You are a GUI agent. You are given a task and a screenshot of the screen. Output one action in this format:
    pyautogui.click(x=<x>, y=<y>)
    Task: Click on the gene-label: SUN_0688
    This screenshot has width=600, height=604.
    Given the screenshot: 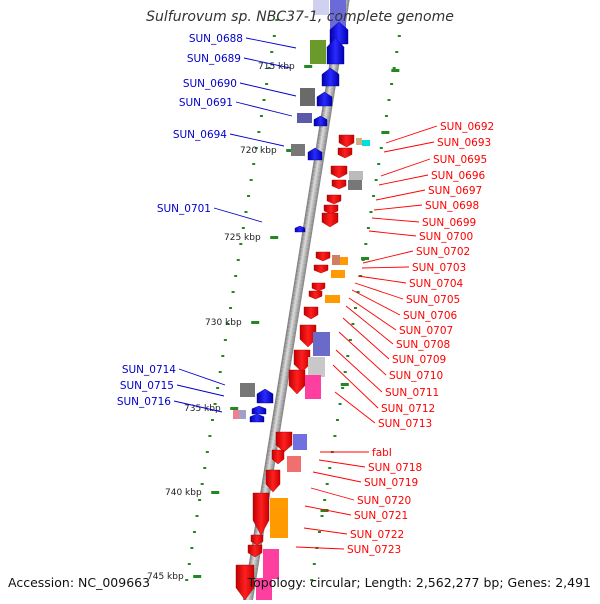 What is the action you would take?
    pyautogui.click(x=216, y=39)
    